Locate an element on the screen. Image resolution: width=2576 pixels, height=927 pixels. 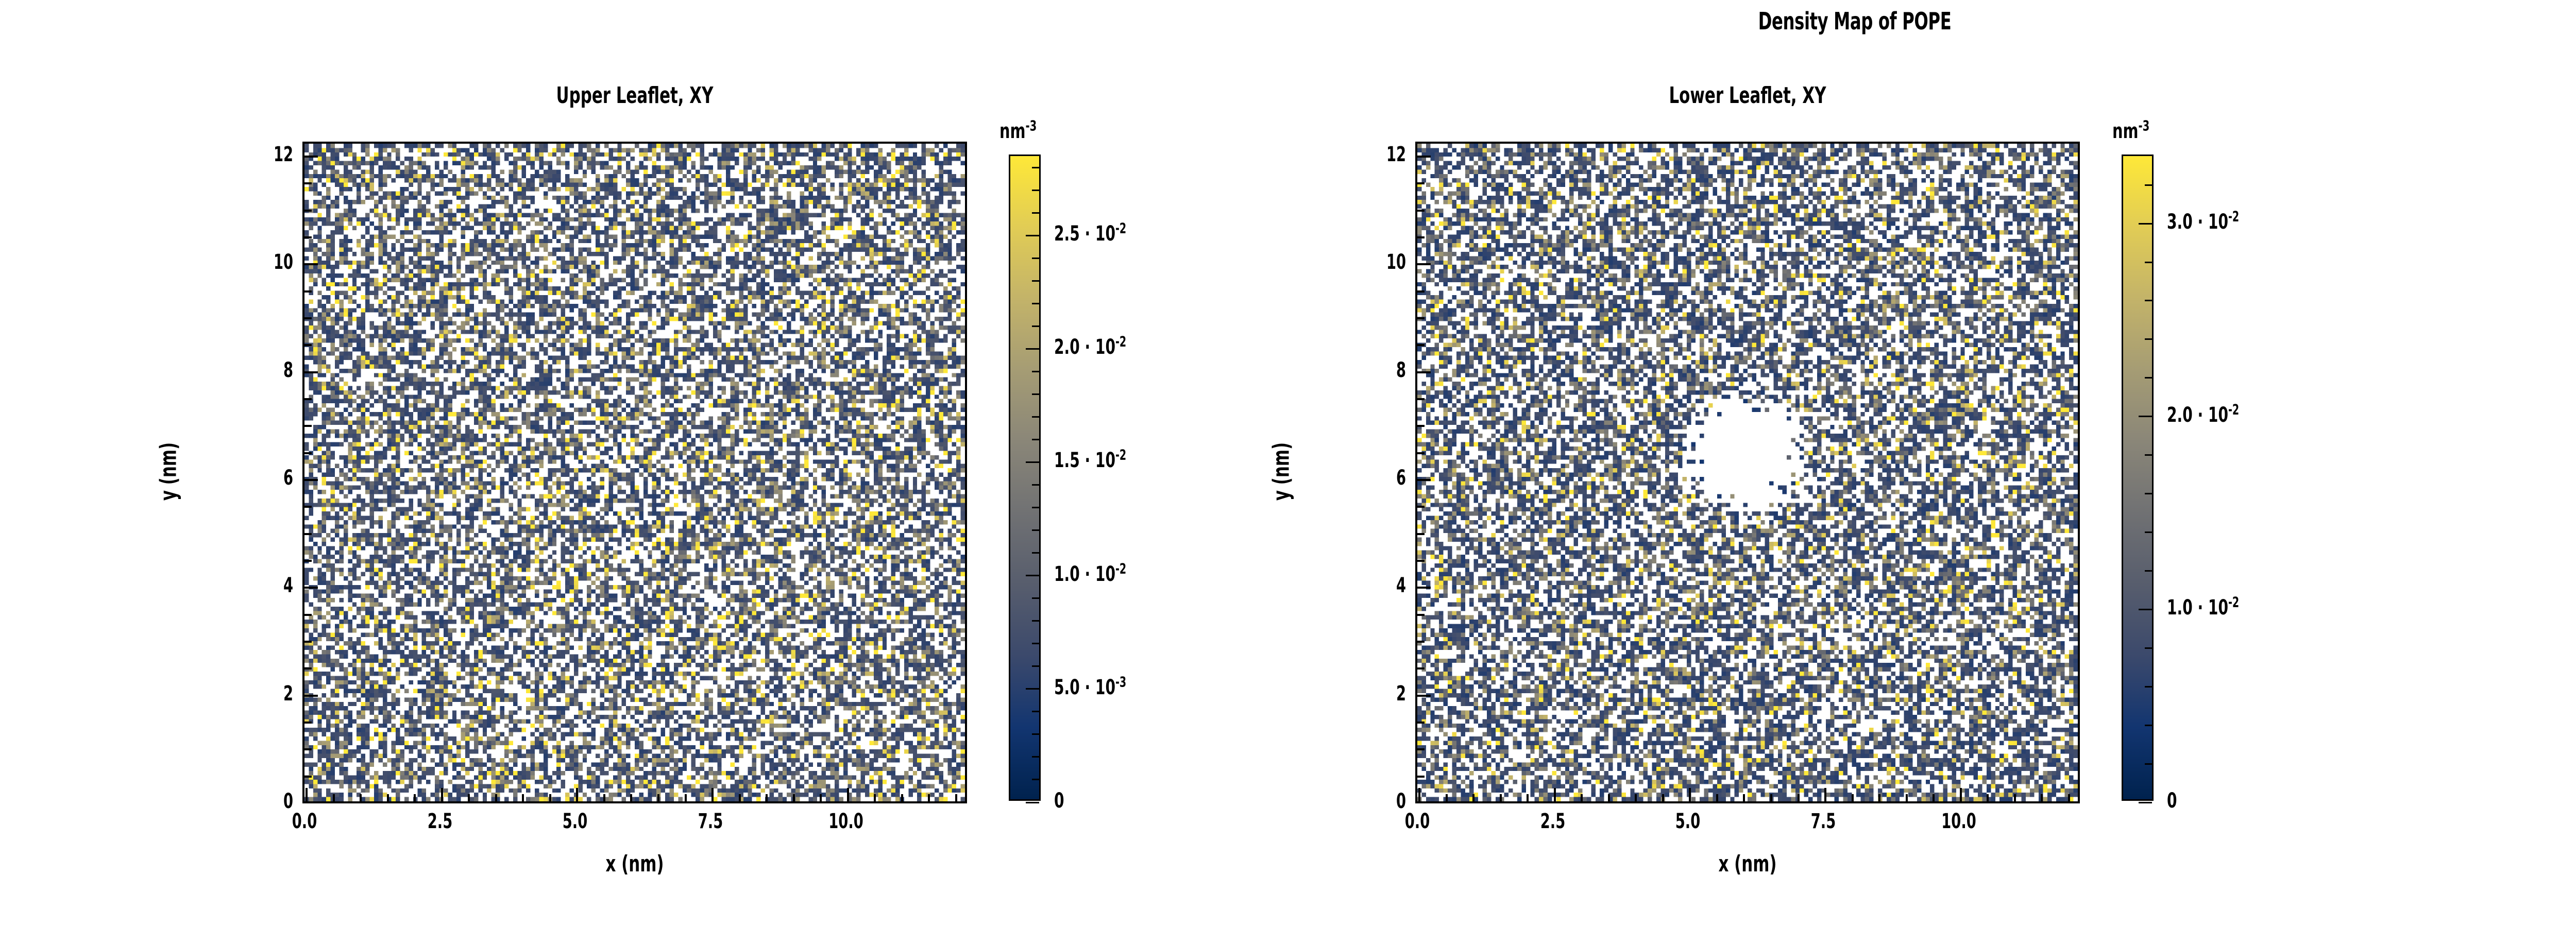
colorbar-tick-label: 3.0 · 10⁻² is located at coordinates (2204, 221).